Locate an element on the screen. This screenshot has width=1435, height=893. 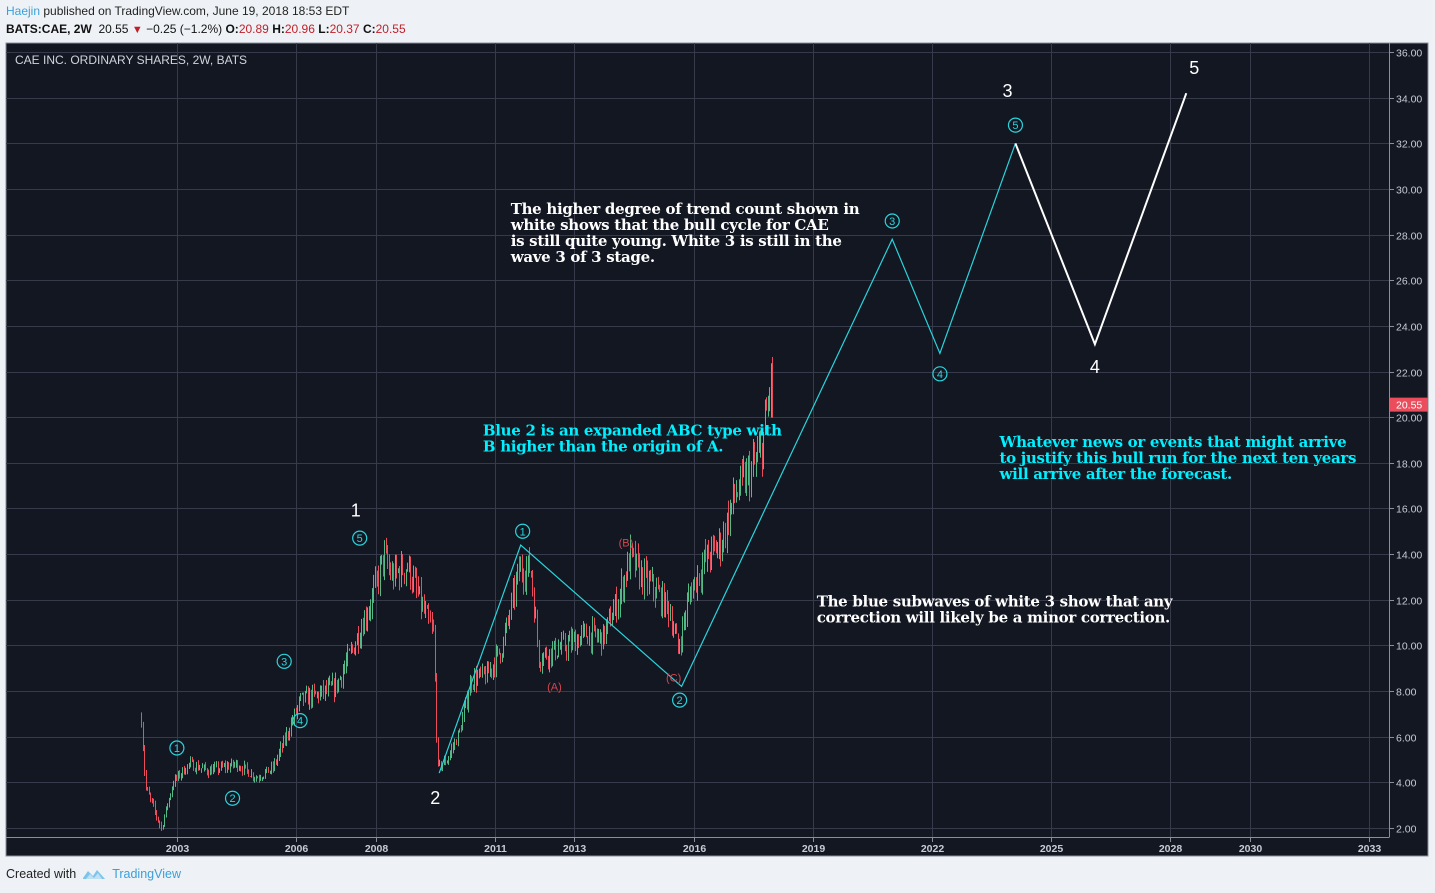
x-tick-label: 2033 is located at coordinates (1370, 849).